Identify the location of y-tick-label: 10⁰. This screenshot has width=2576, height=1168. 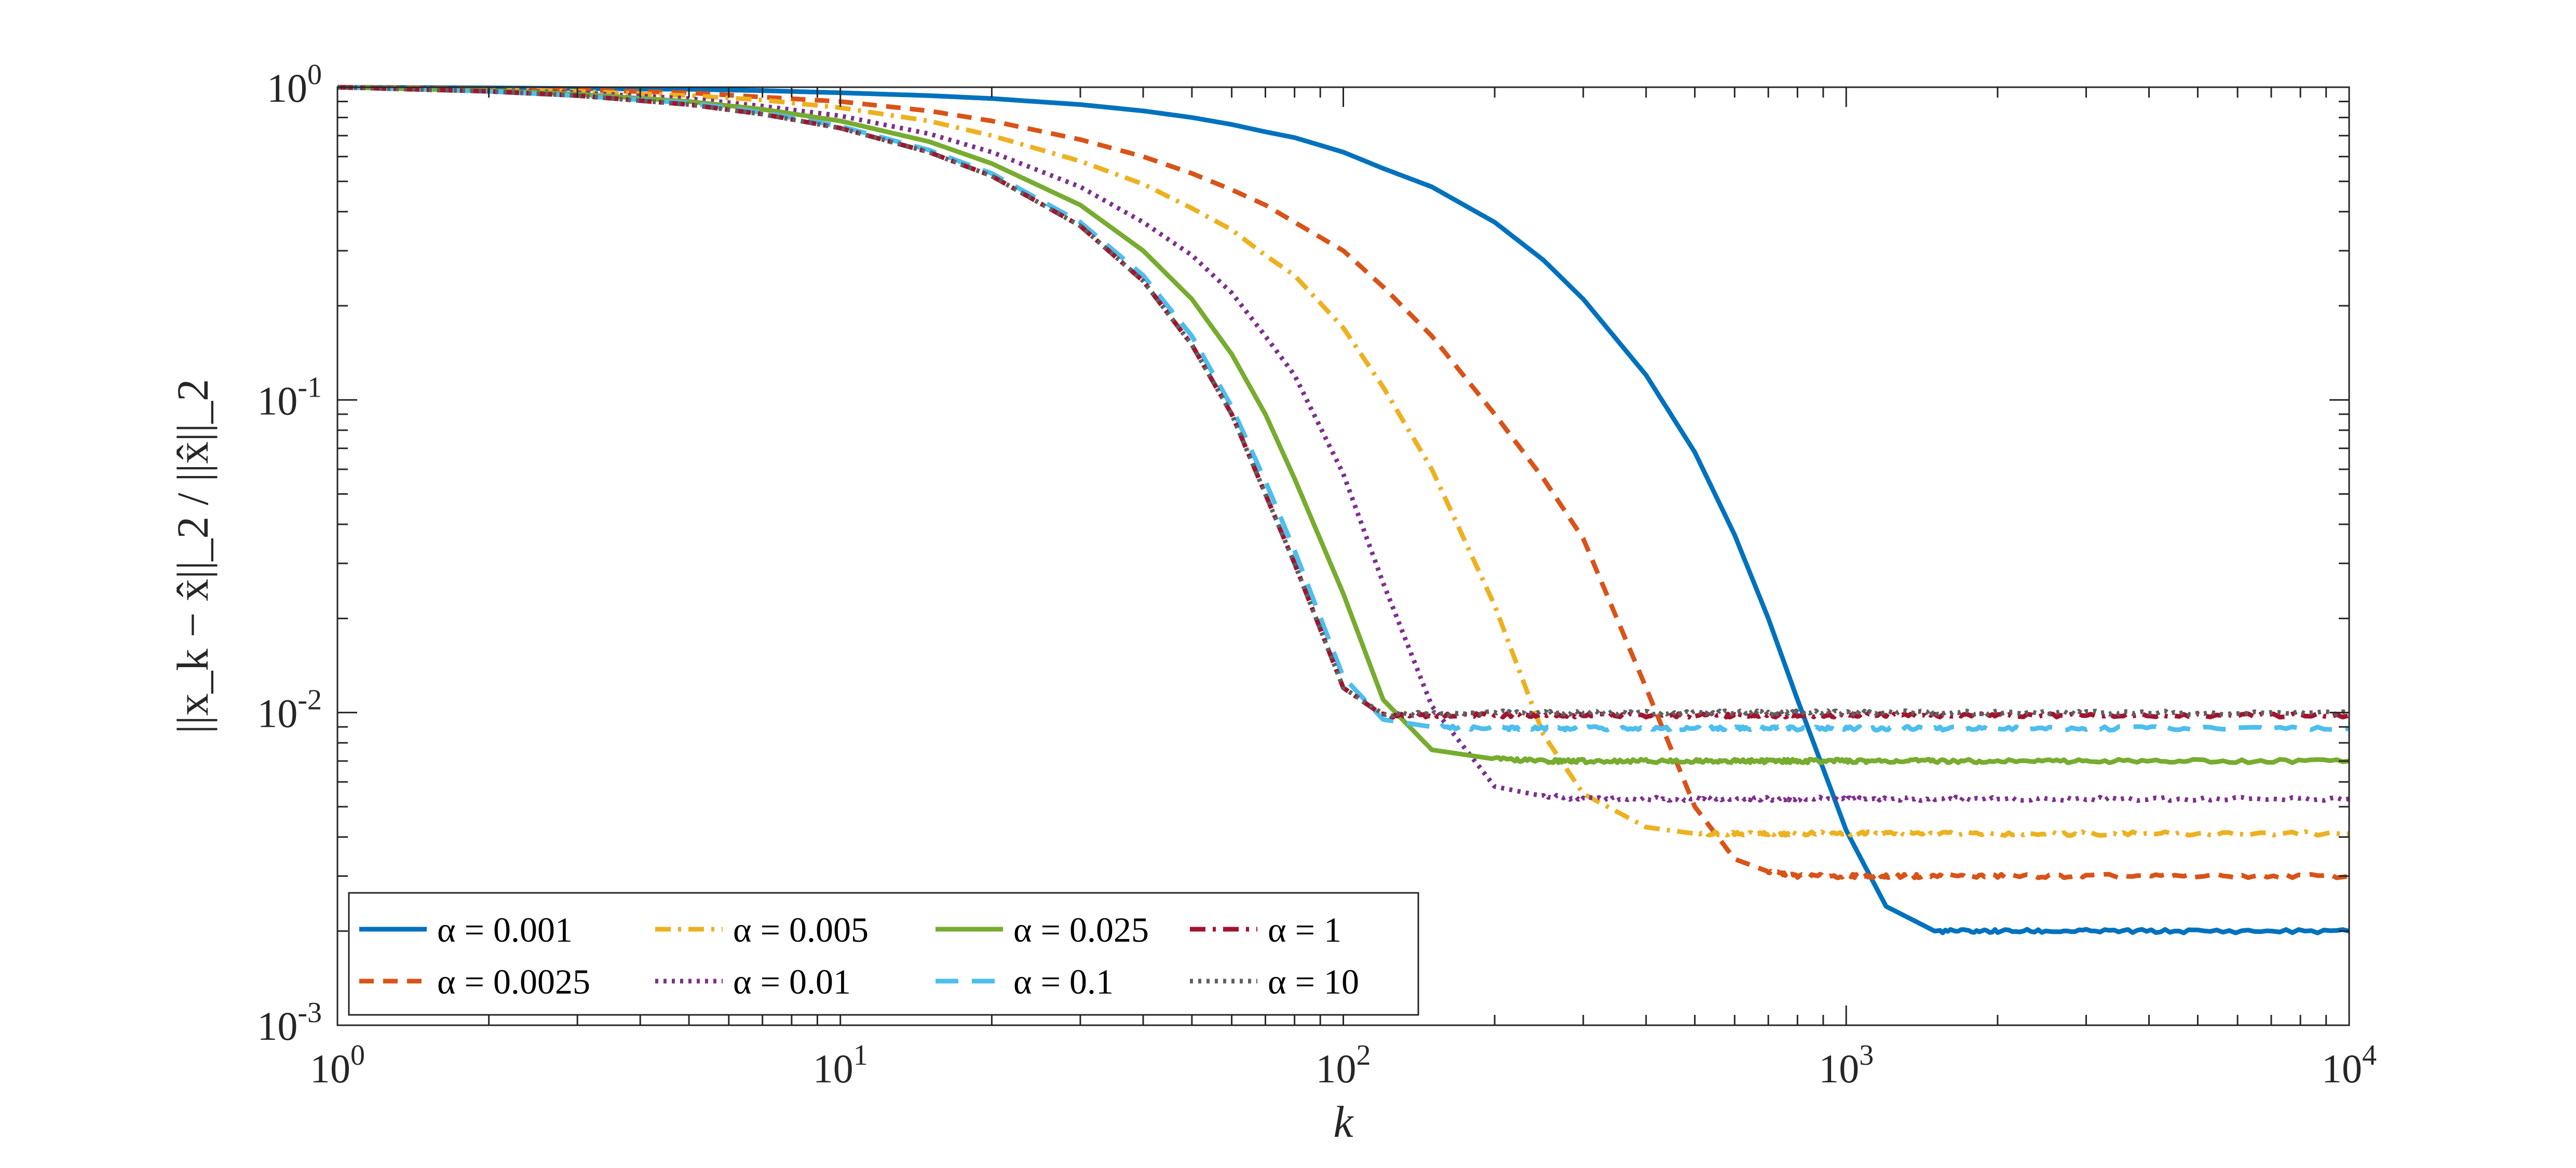
(294, 85).